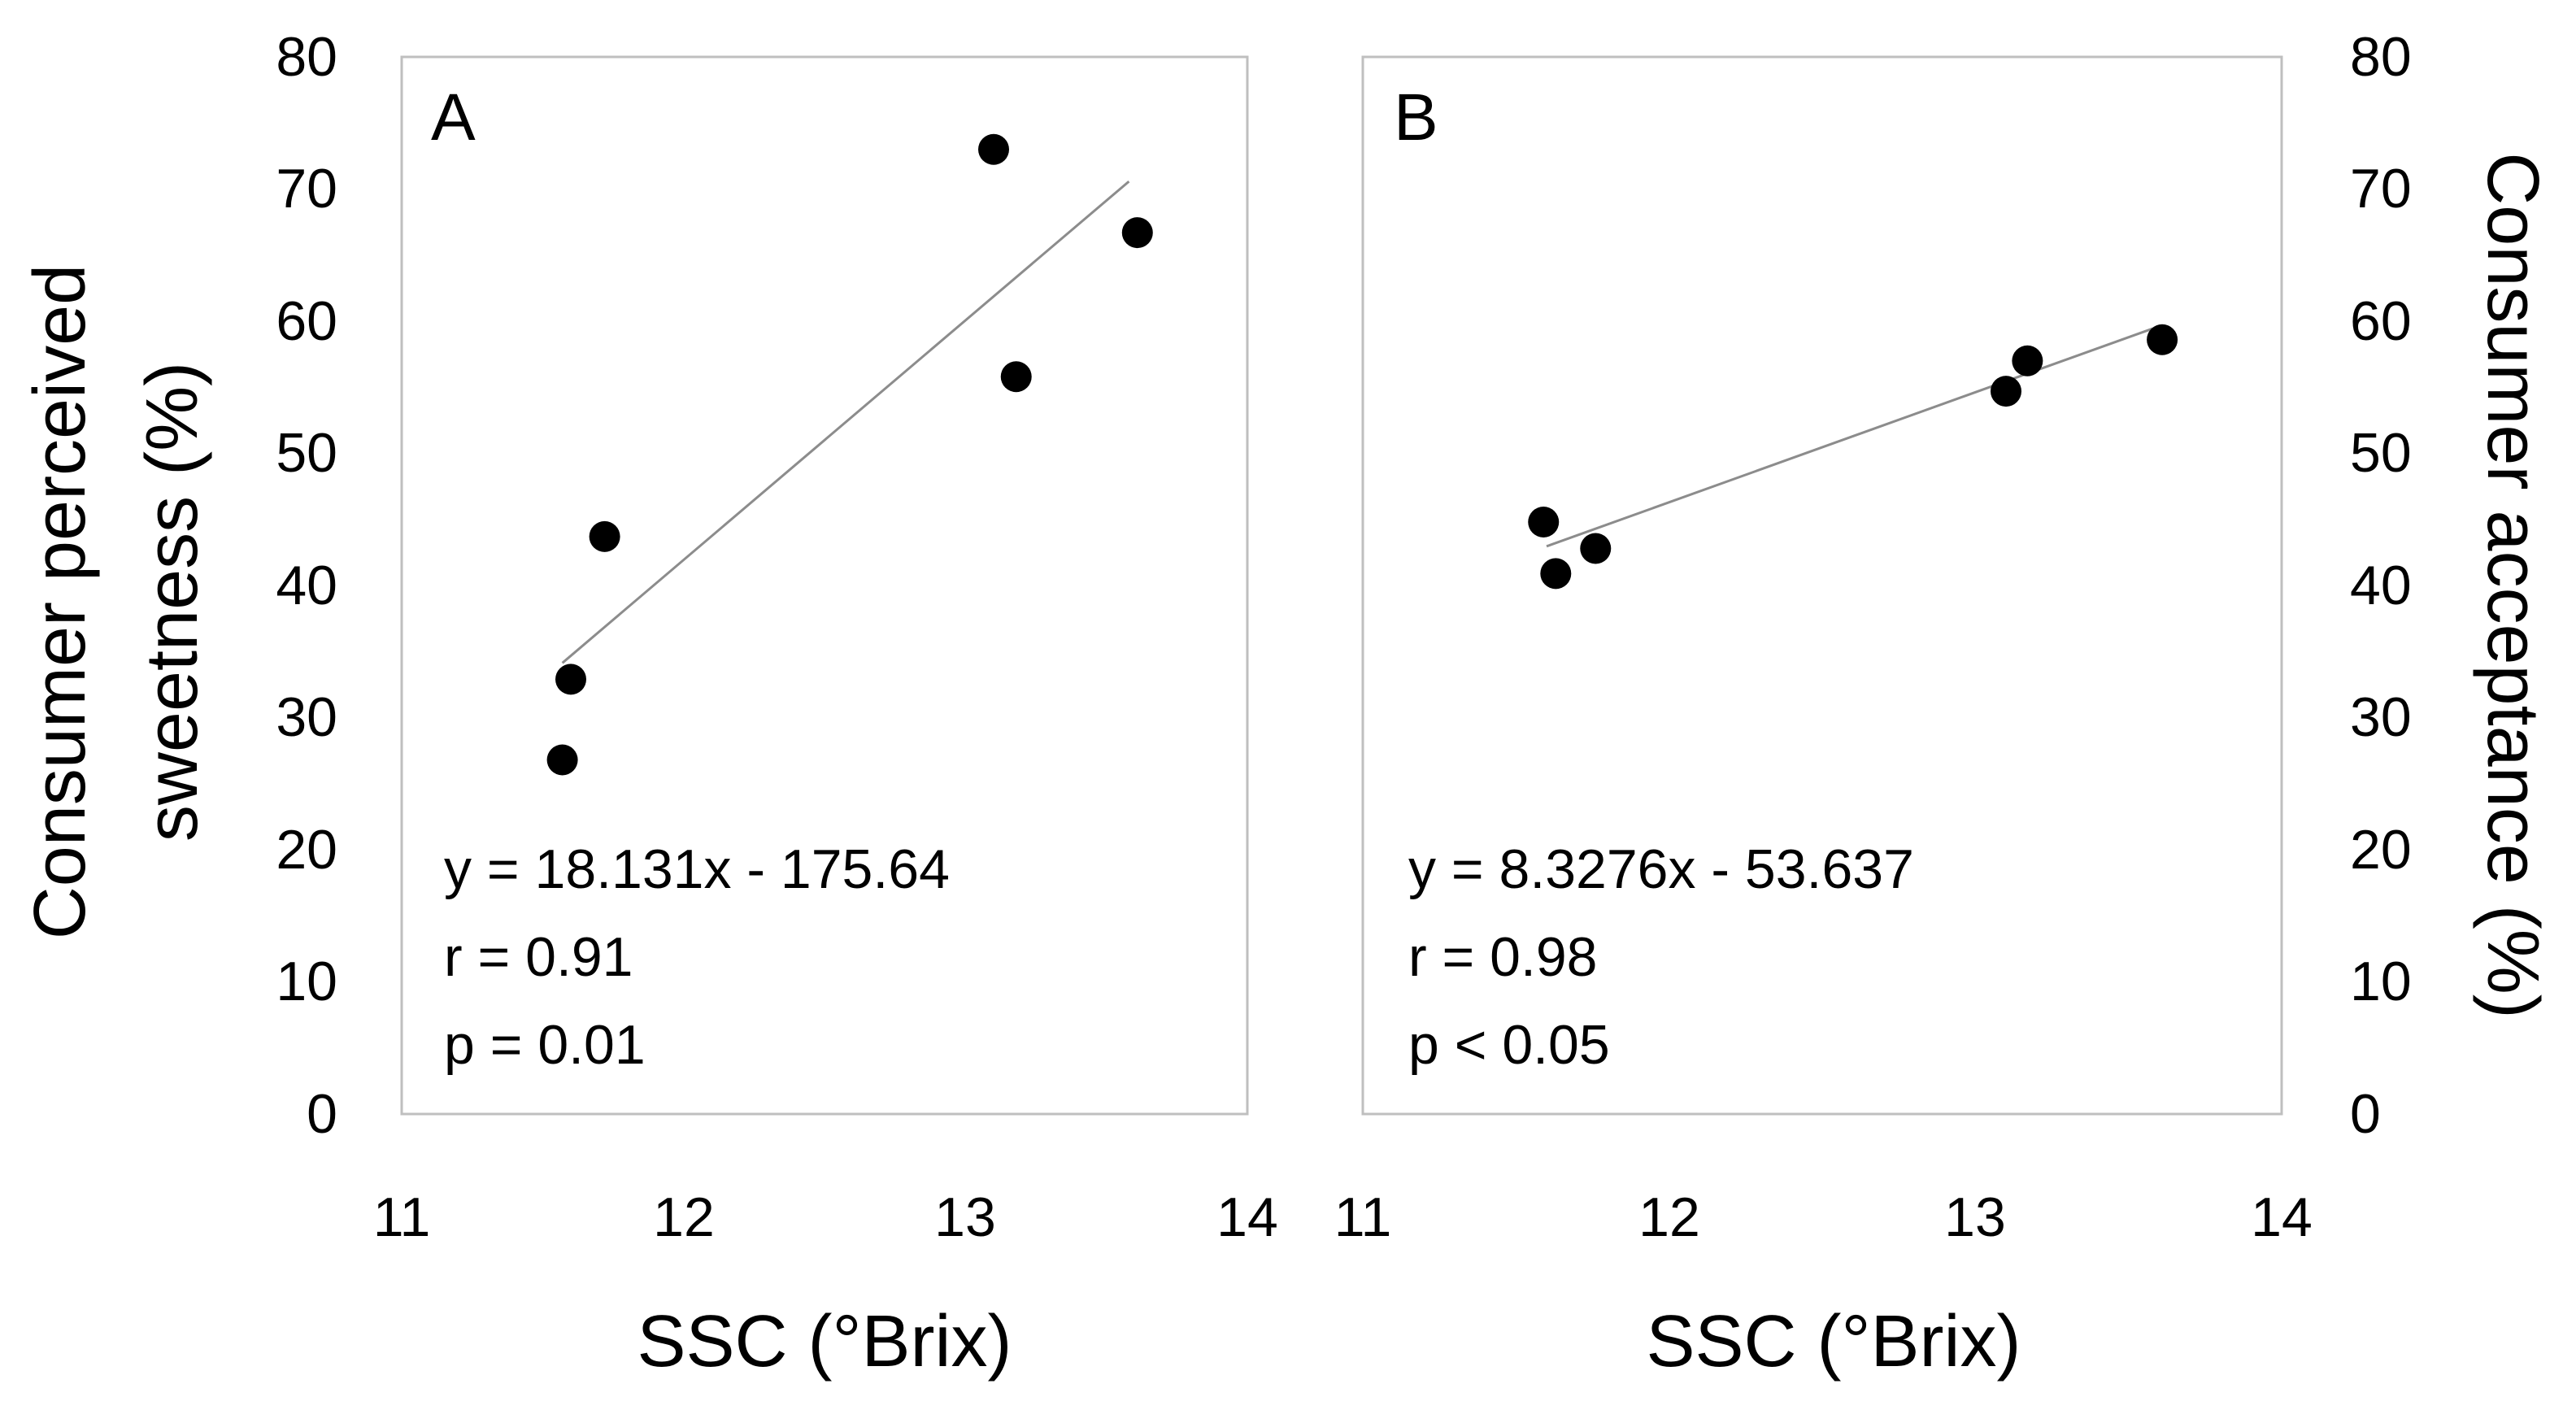  Describe the element at coordinates (538, 957) in the screenshot. I see `panel-a-r-value: r = 0.91` at that location.